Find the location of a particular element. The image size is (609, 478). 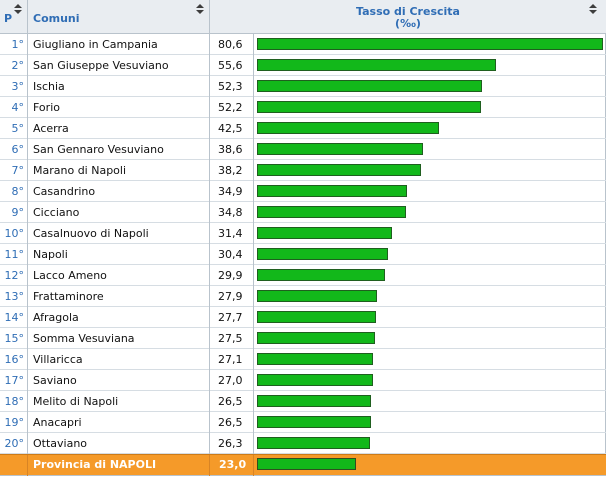

table-row: 15° Somma Vesuviana 27,5 is located at coordinates (303, 338).